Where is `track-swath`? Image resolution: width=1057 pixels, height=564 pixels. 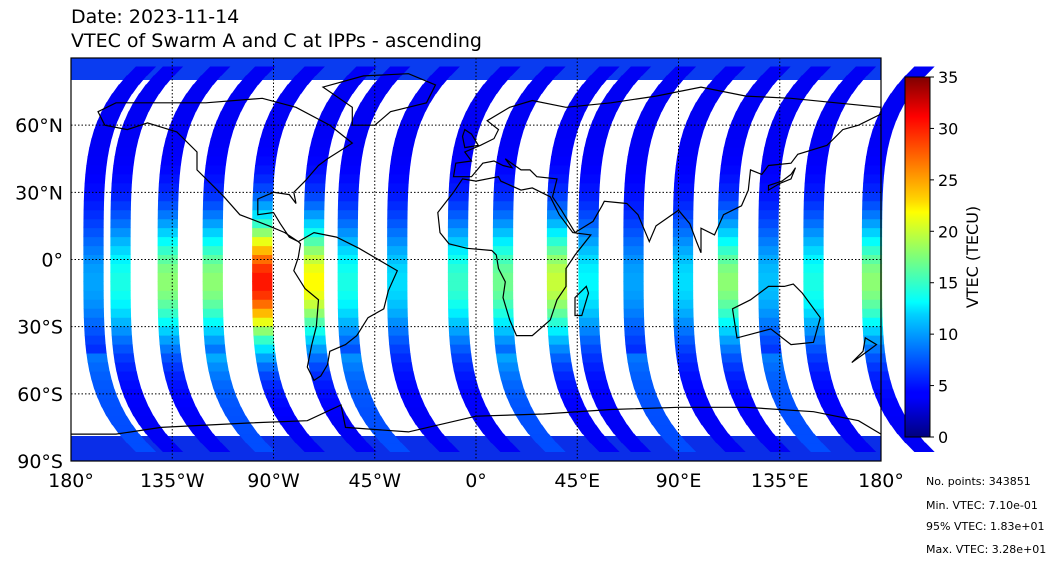
track-swath is located at coordinates (288, 259).